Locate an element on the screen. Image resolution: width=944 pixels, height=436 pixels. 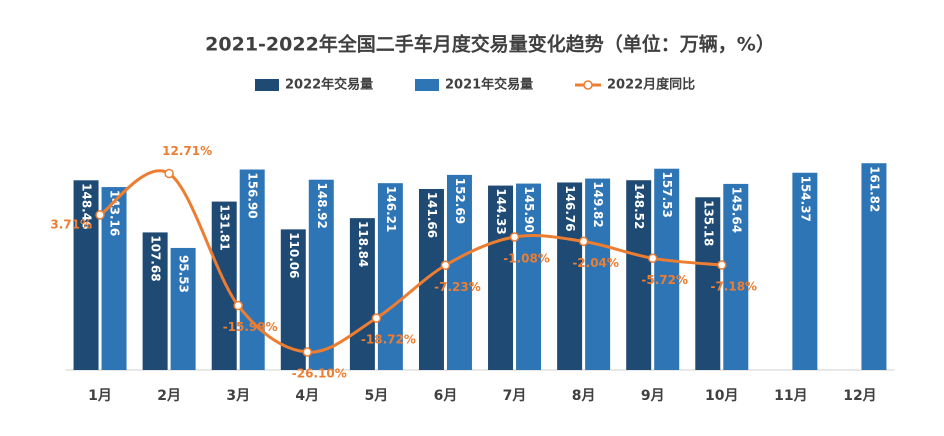
x-tick-label: 12月 is located at coordinates (859, 396).